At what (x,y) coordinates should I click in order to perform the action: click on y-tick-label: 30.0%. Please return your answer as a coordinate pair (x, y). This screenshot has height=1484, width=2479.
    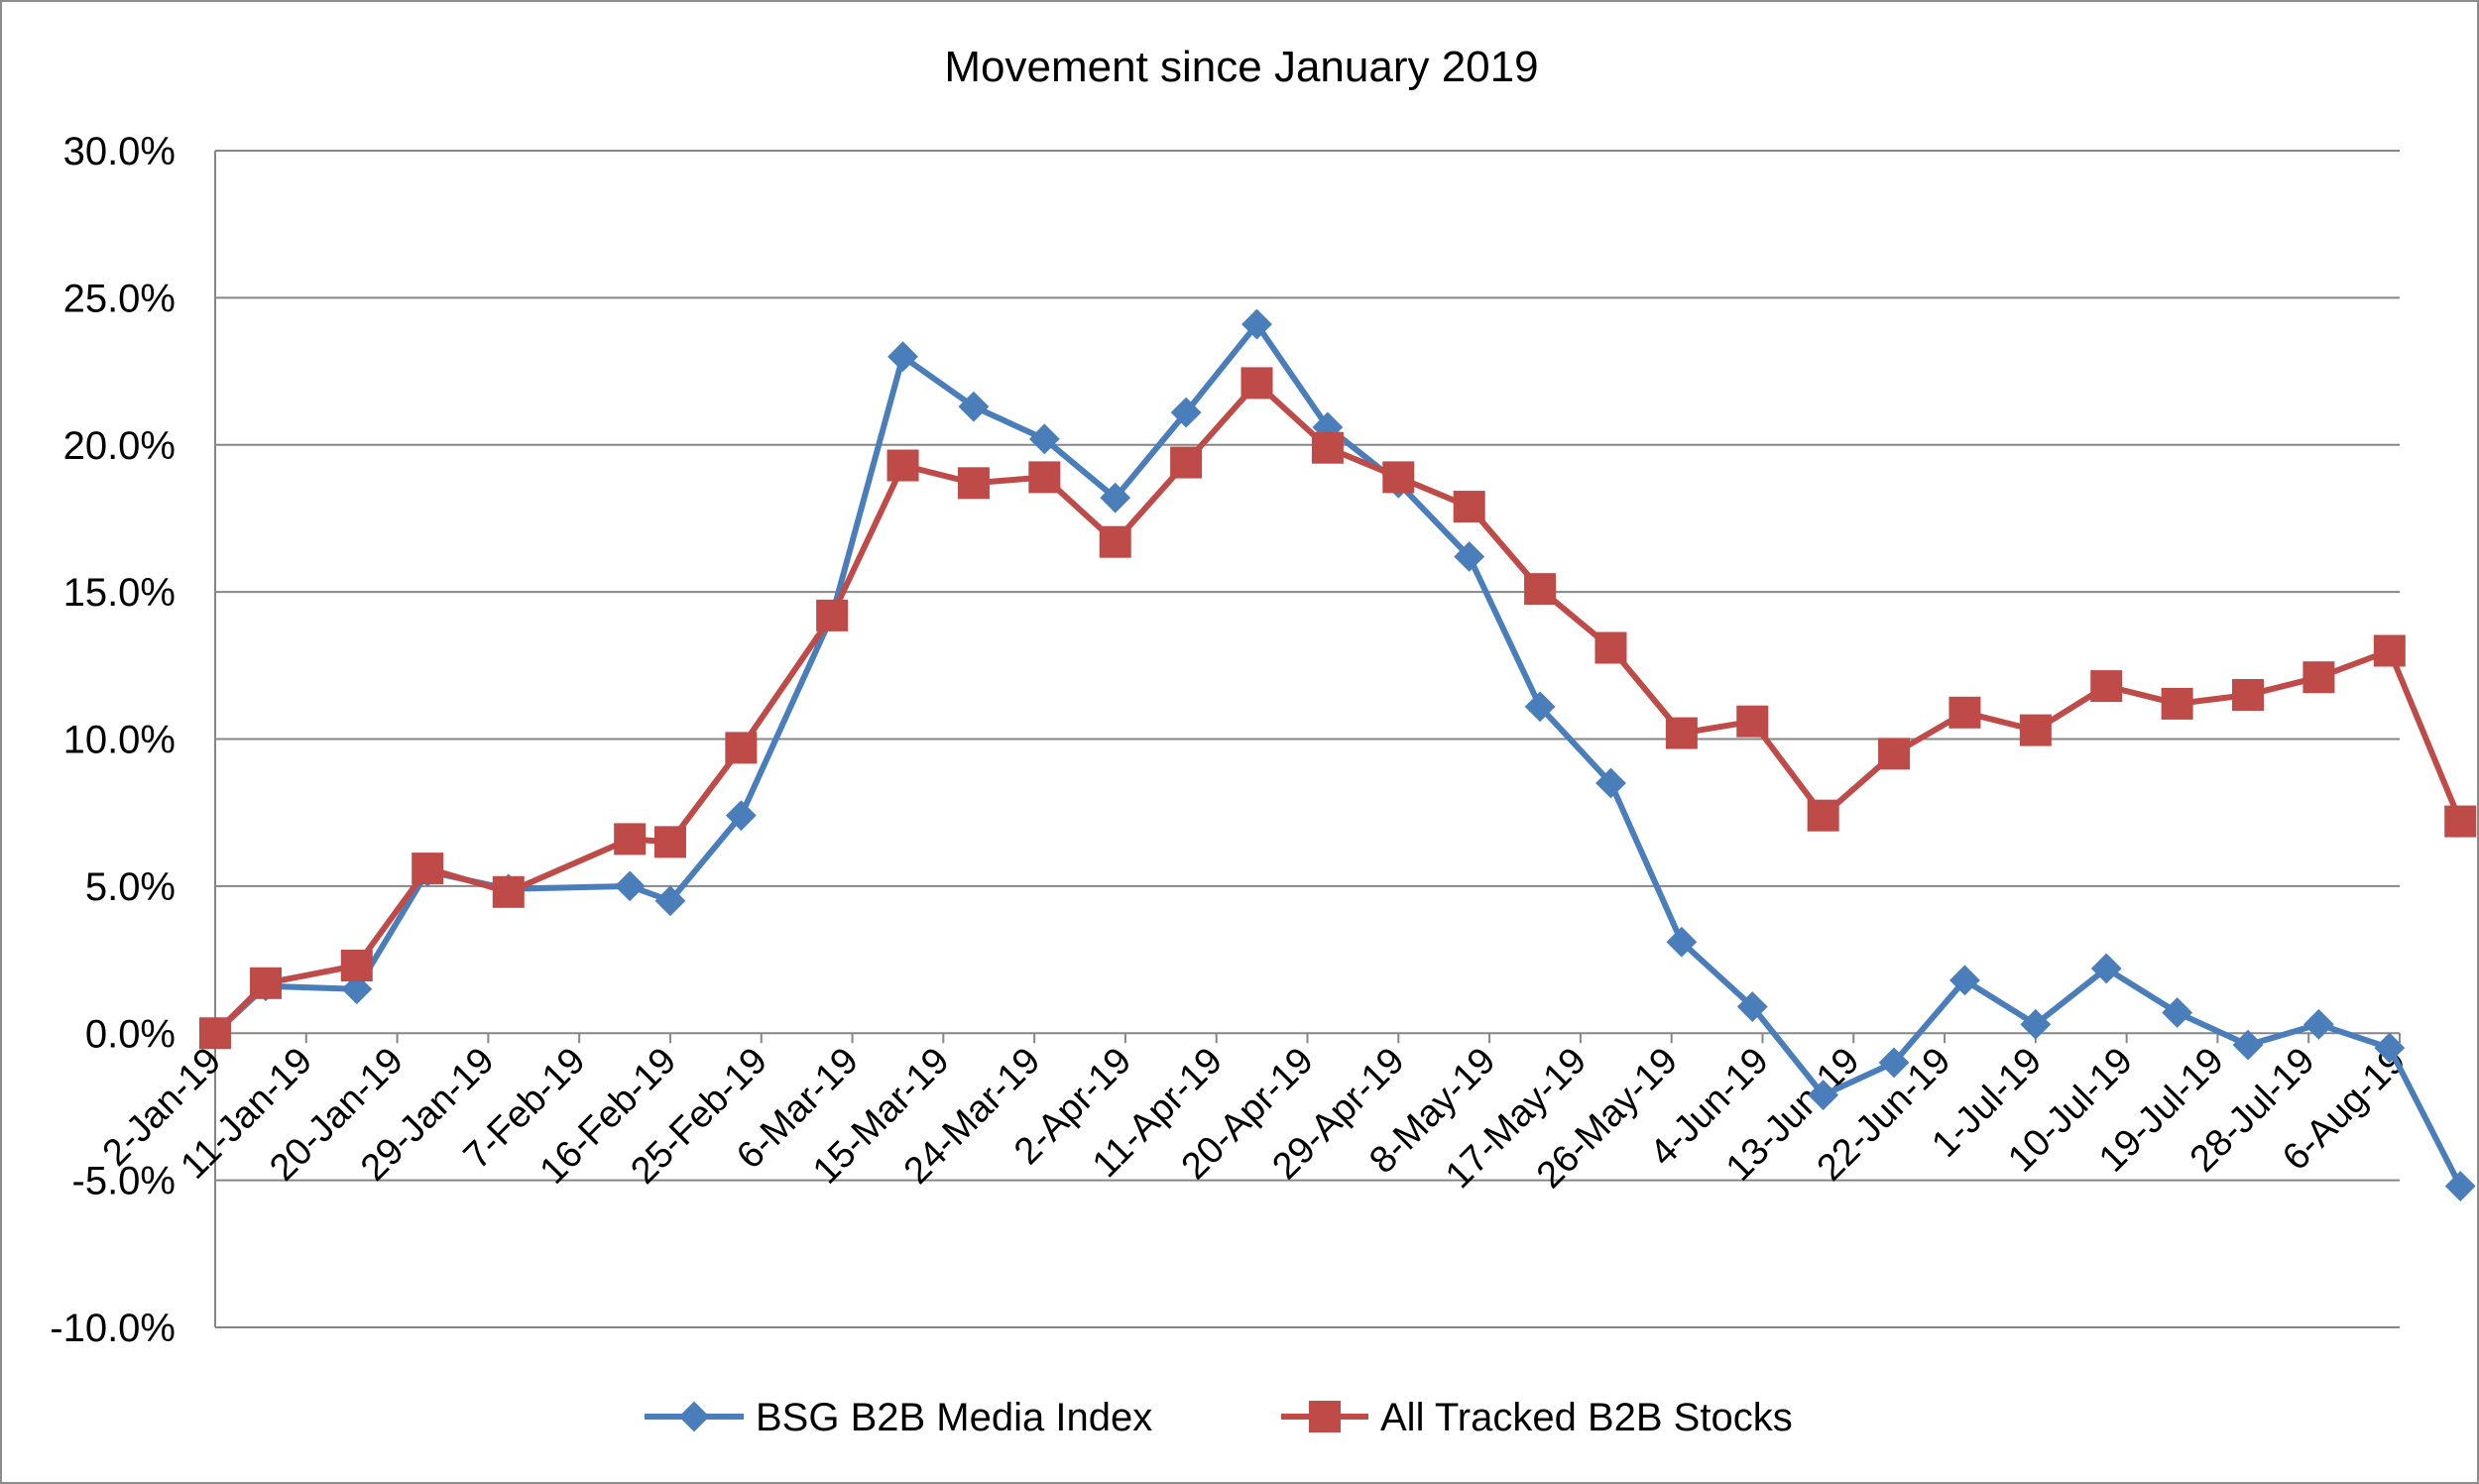
    Looking at the image, I should click on (119, 152).